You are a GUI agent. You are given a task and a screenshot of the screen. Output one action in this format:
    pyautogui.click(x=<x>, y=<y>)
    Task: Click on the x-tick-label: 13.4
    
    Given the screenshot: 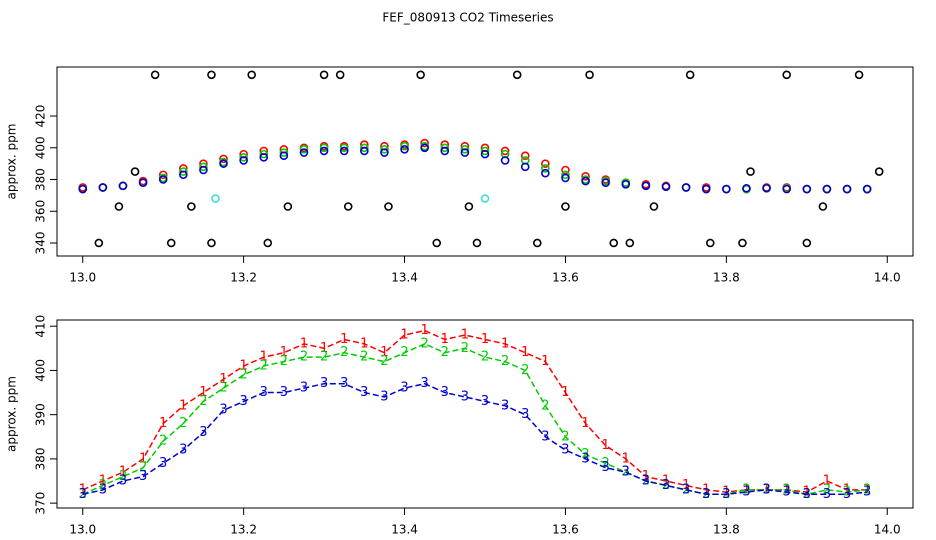 What is the action you would take?
    pyautogui.click(x=404, y=278)
    